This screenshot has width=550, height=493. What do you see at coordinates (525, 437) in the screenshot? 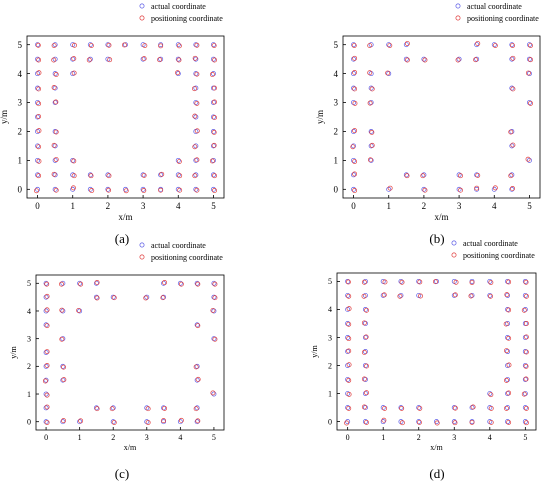
I see `x-tick-label: 5` at bounding box center [525, 437].